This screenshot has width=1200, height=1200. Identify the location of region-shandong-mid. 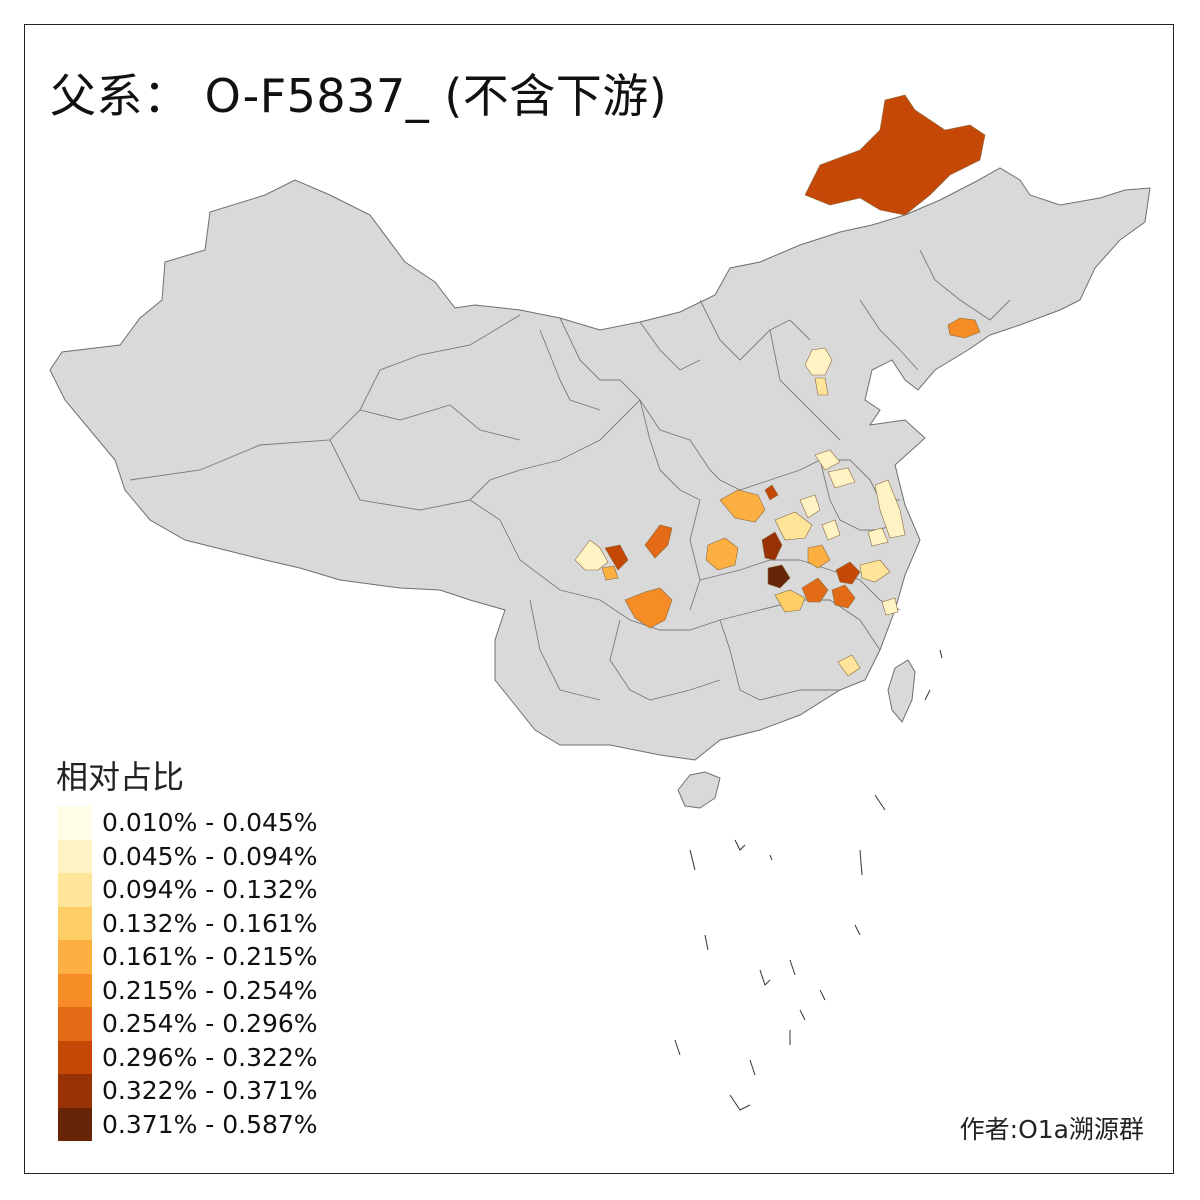
(841, 478).